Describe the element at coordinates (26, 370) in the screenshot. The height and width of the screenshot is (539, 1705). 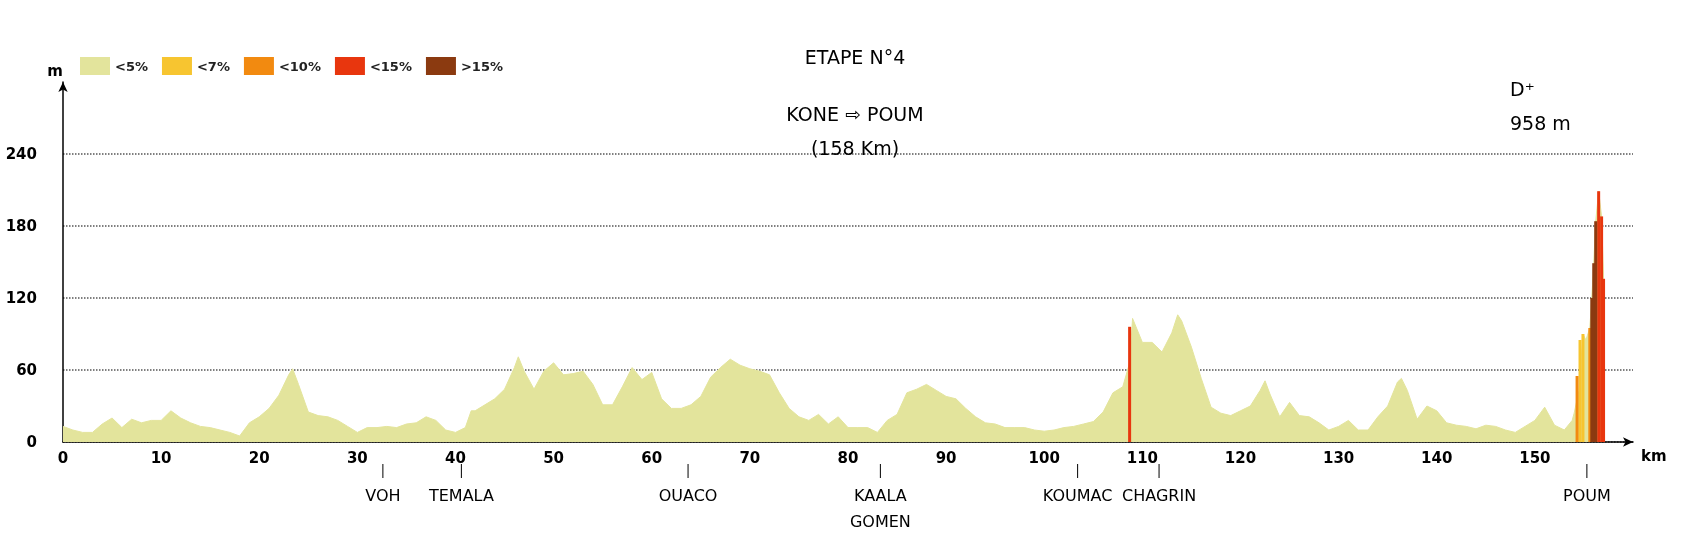
I see `y-tick-label: 60` at that location.